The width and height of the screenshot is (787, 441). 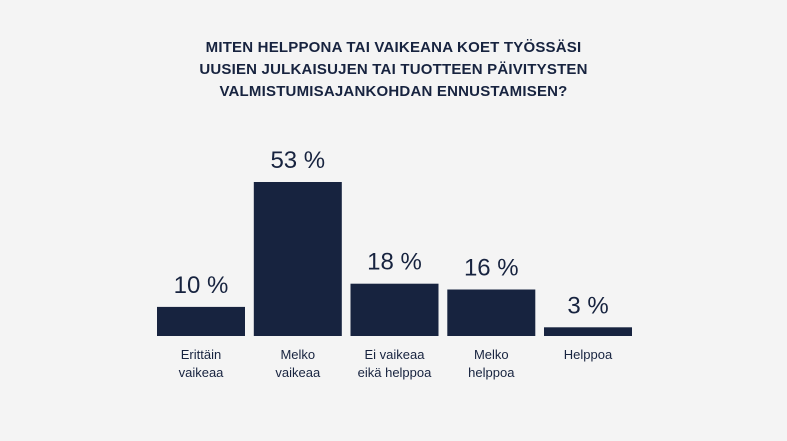 What do you see at coordinates (297, 160) in the screenshot?
I see `value-label-2: 53 %` at bounding box center [297, 160].